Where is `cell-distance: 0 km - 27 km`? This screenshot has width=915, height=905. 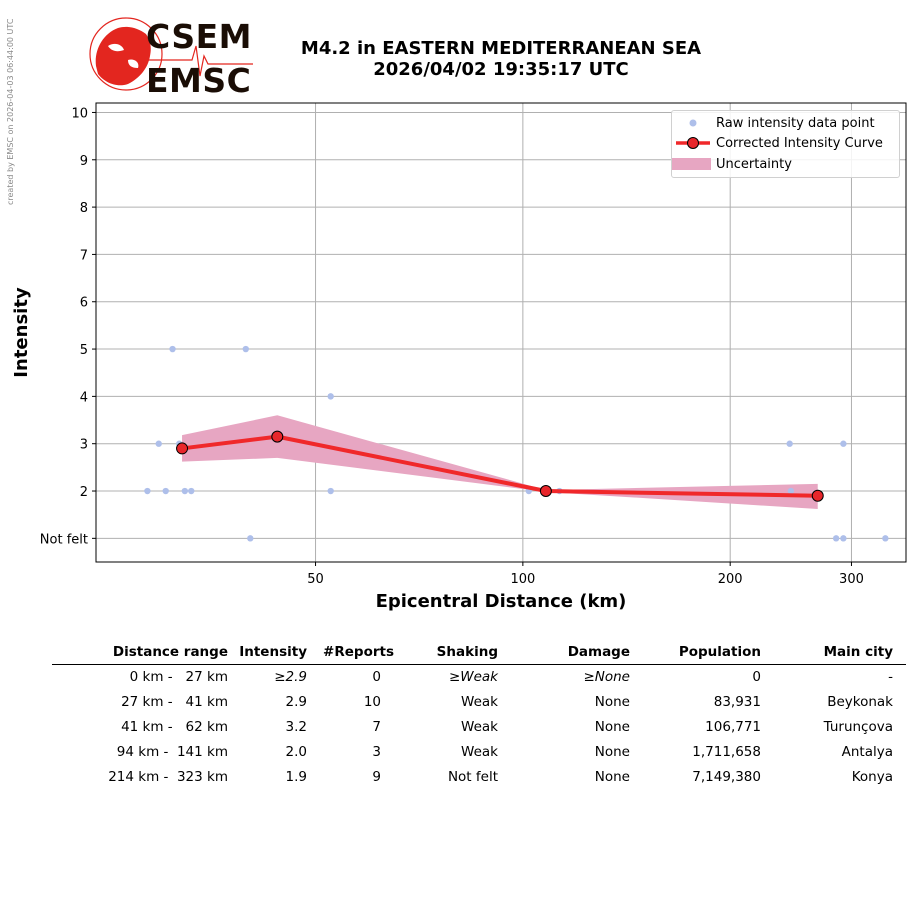
cell-distance: 0 km - 27 km is located at coordinates (178, 677).